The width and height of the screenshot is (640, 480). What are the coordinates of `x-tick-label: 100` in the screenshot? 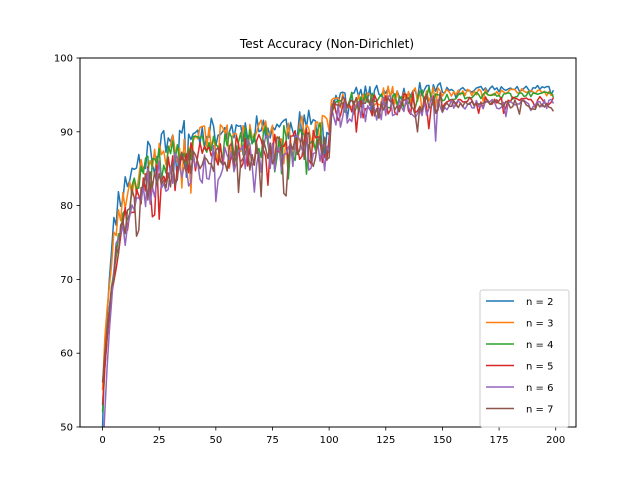 It's located at (329, 440).